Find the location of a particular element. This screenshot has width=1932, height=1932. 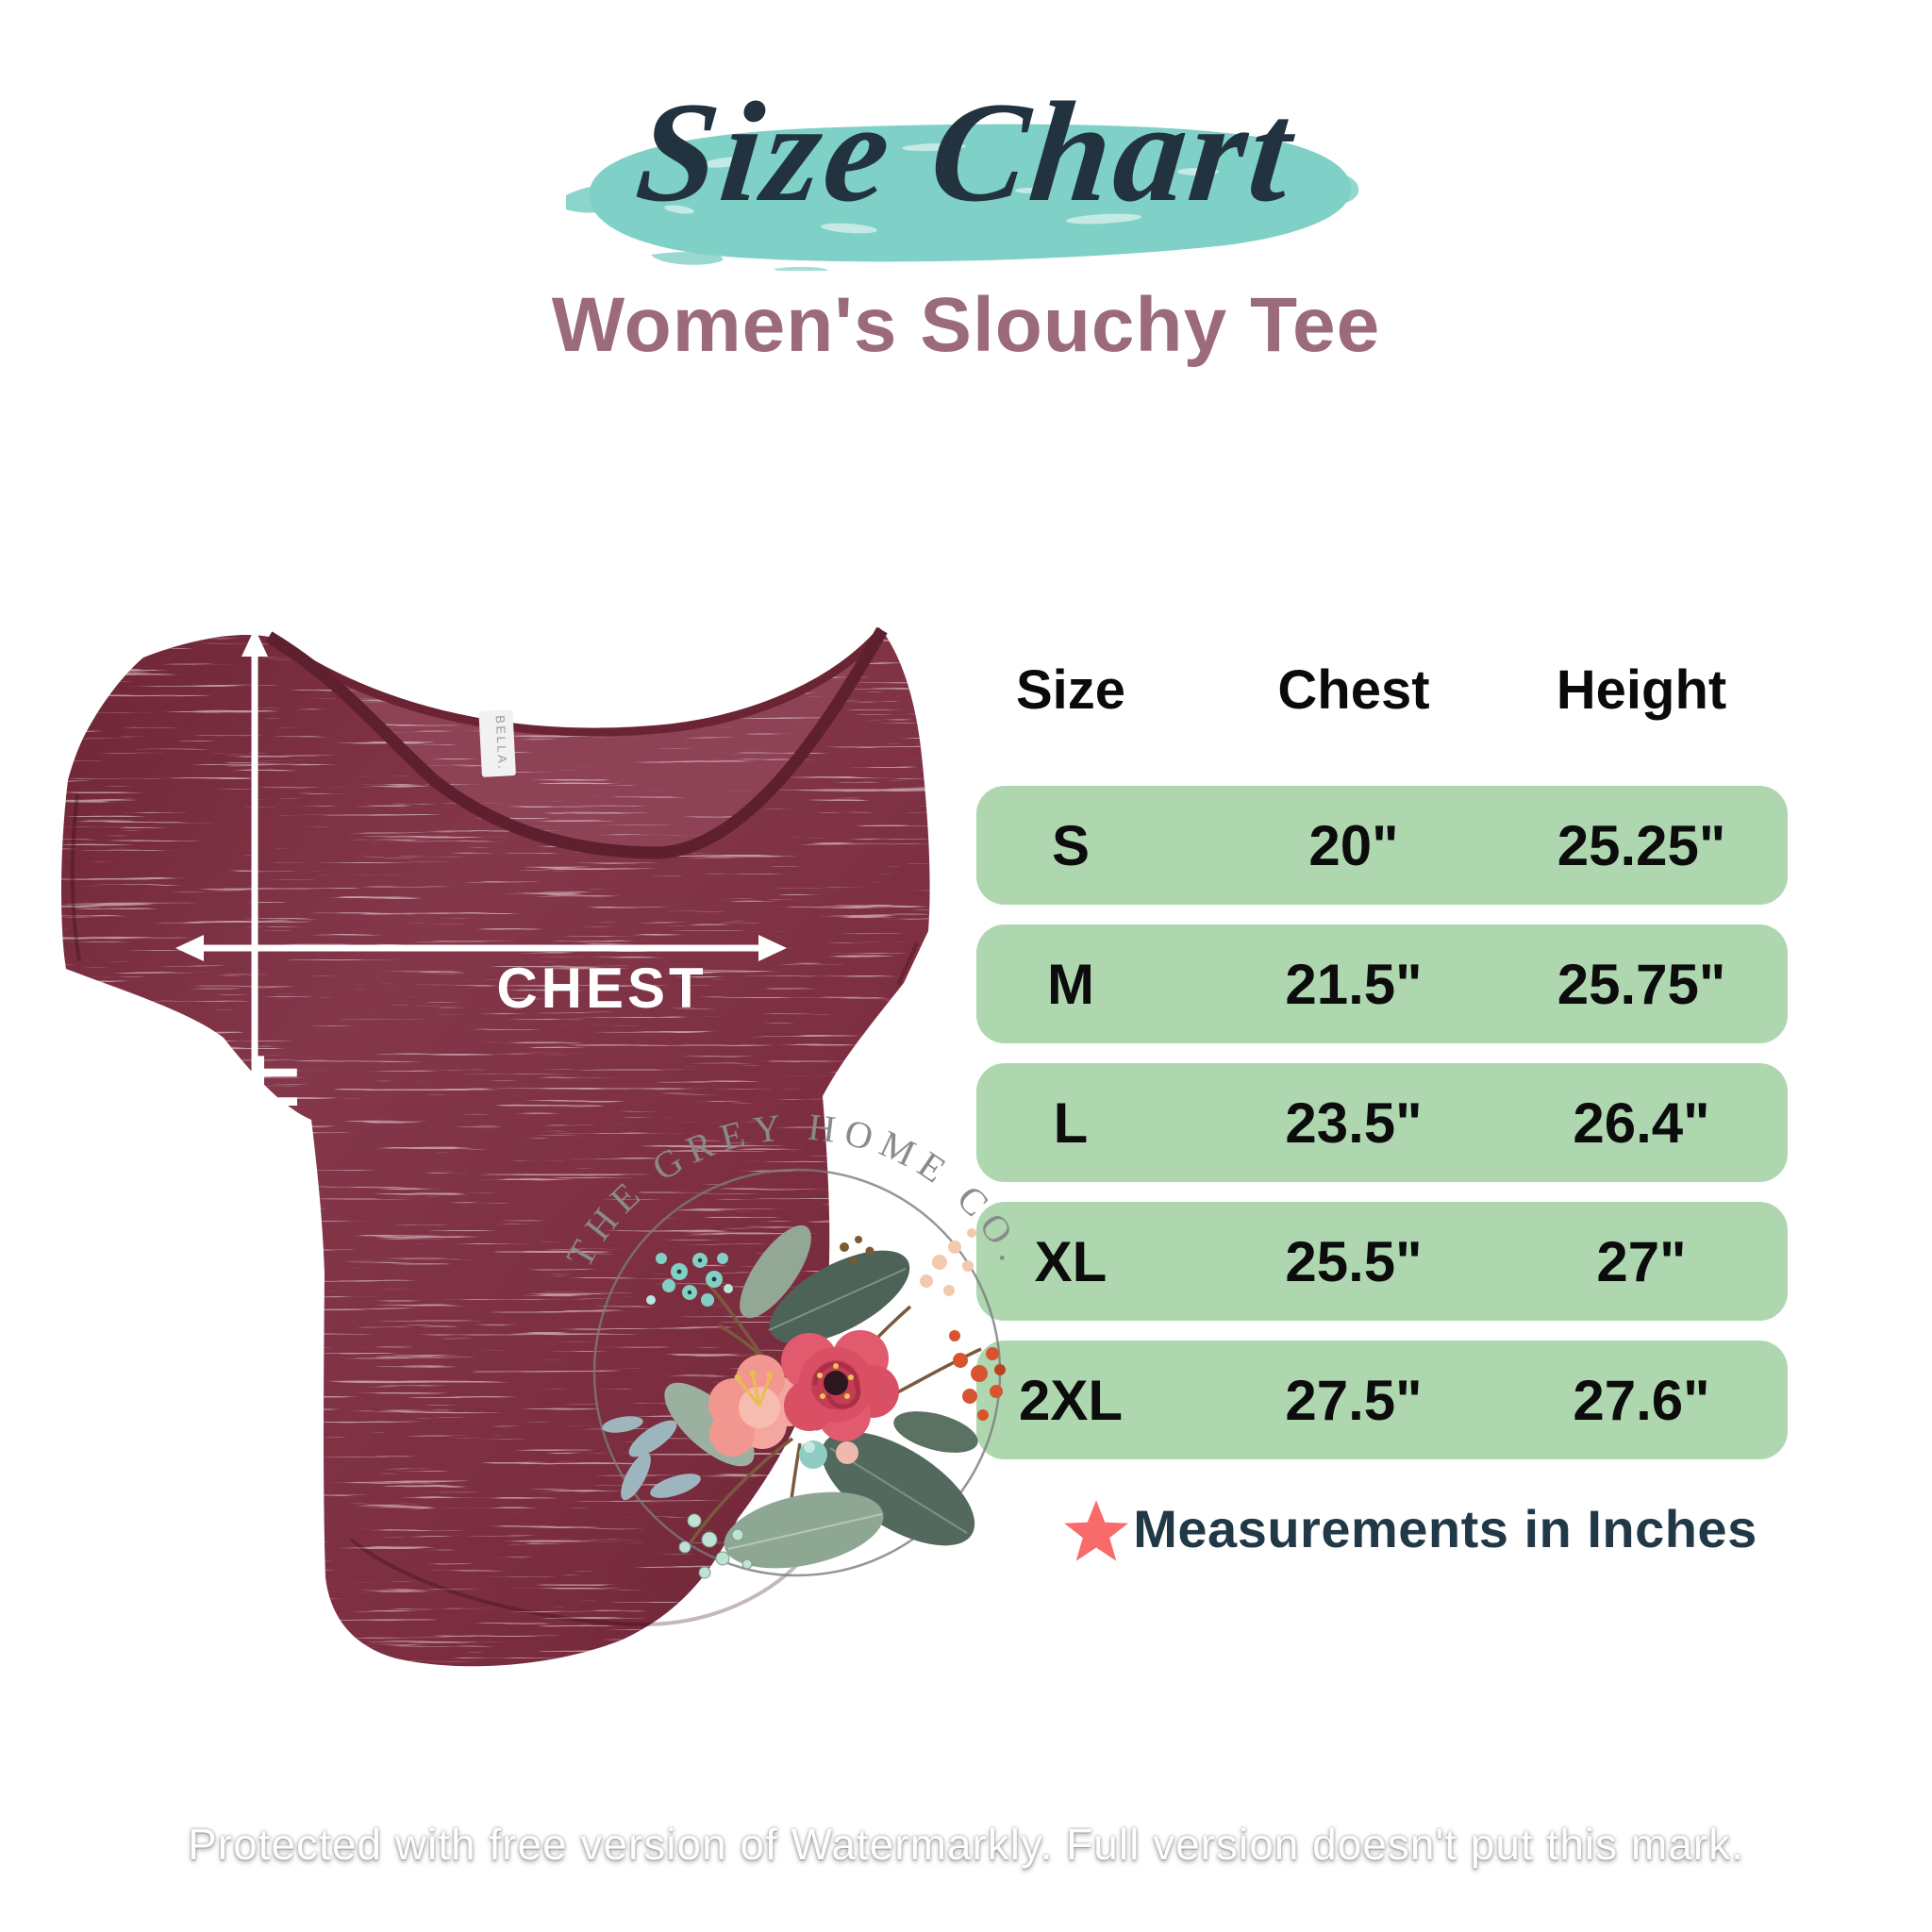

measurements-note-text: Measurements in Inches is located at coordinates (1445, 1528).